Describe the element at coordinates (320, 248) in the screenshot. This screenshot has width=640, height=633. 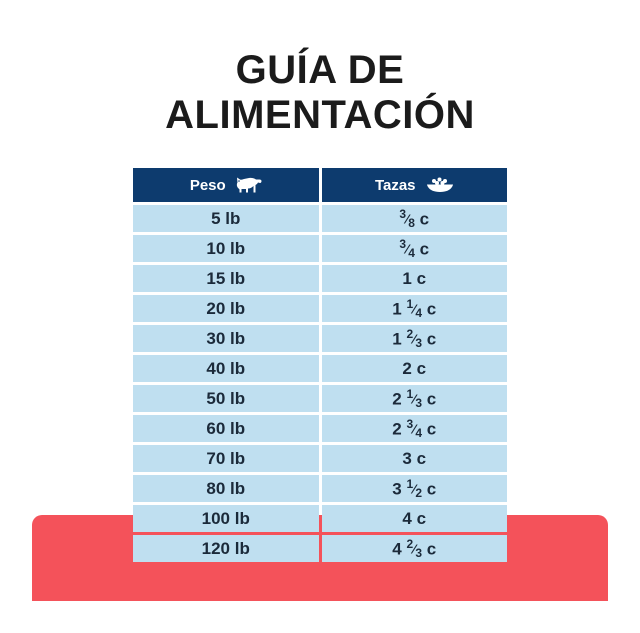
I see `table-row: 10 lb 3⁄4 c` at that location.